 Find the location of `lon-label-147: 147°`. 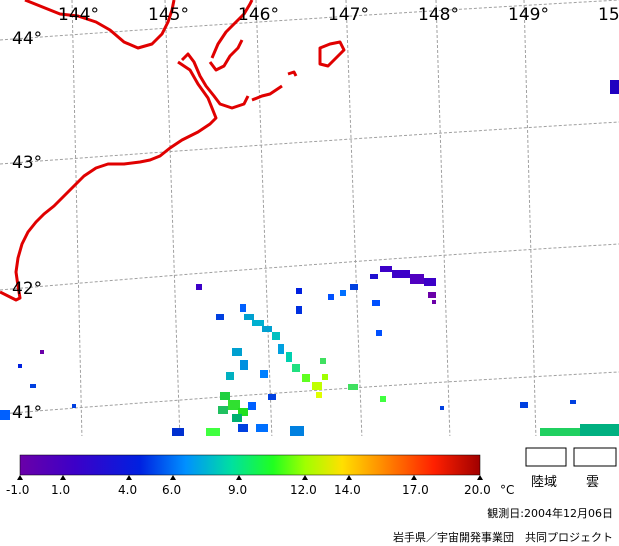

lon-label-147: 147° is located at coordinates (348, 15).